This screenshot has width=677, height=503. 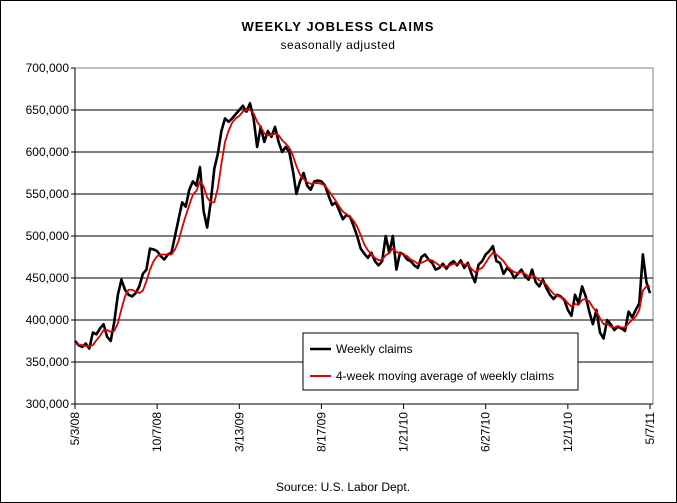 What do you see at coordinates (48, 194) in the screenshot?
I see `y-tick-label: 550,000` at bounding box center [48, 194].